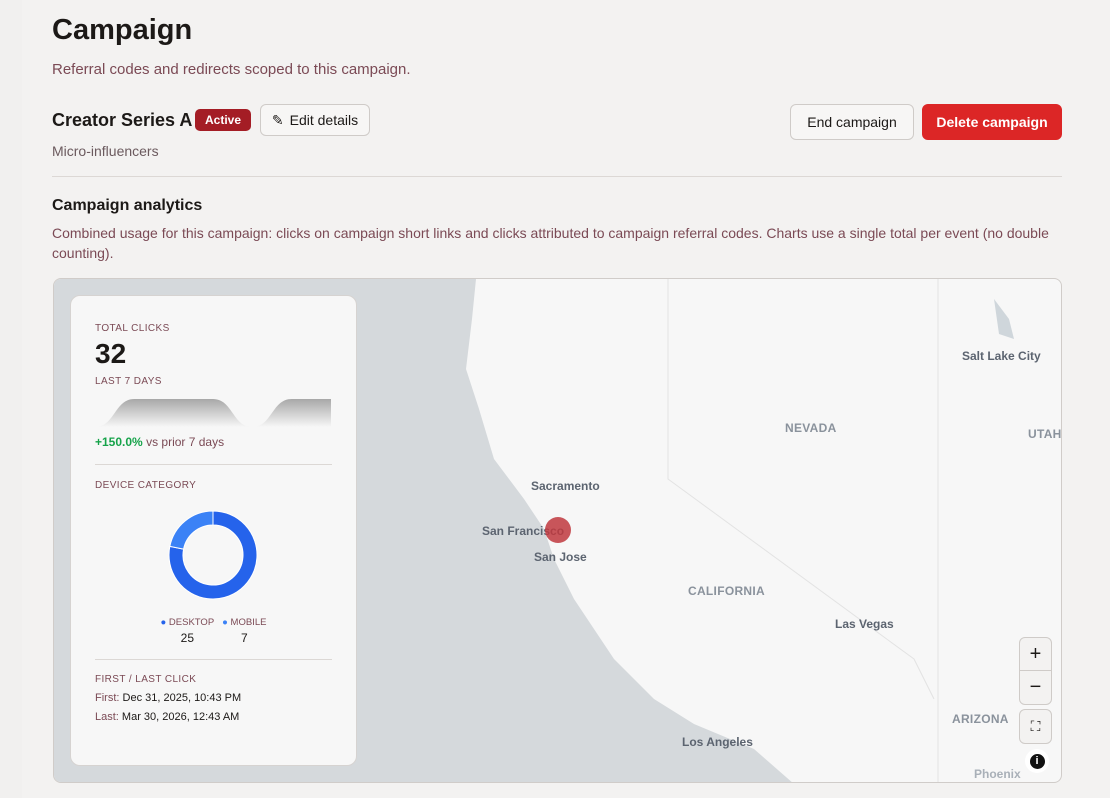 This screenshot has height=798, width=1110. Describe the element at coordinates (811, 428) in the screenshot. I see `state-label: NEVADA` at that location.